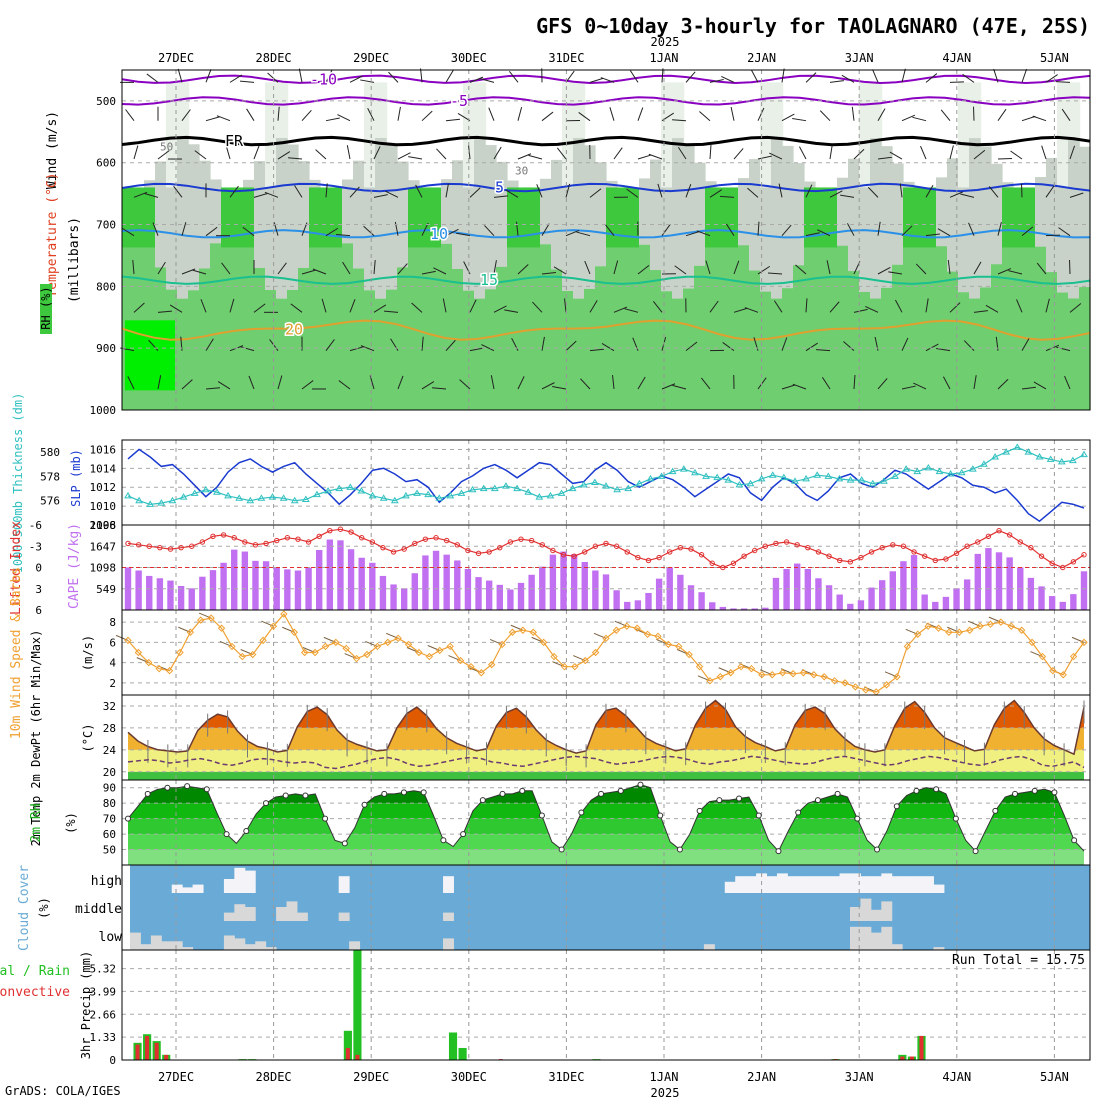 The height and width of the screenshot is (1100, 1100). Describe the element at coordinates (46, 307) in the screenshot. I see `rh-legend-label: RH (%)` at that location.